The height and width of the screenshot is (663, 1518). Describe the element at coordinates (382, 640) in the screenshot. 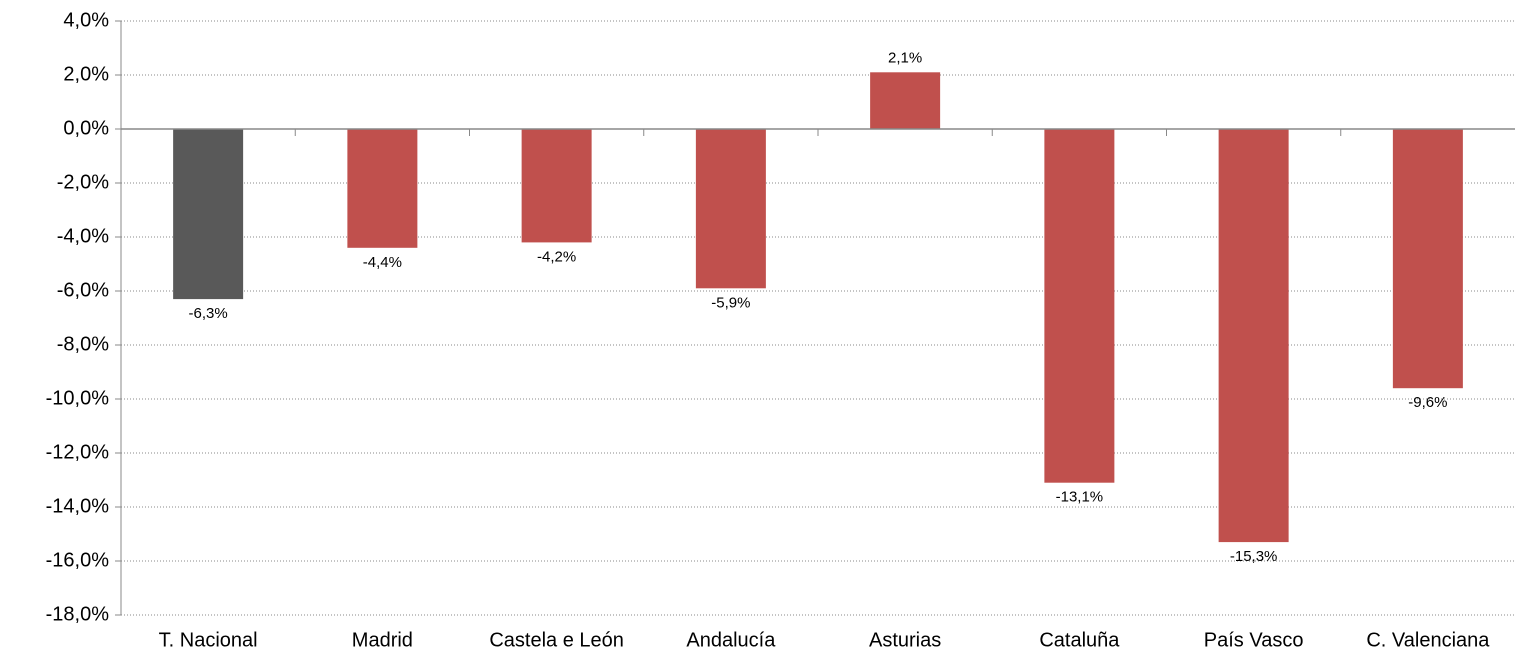

I see `x-tick-label: Madrid` at that location.